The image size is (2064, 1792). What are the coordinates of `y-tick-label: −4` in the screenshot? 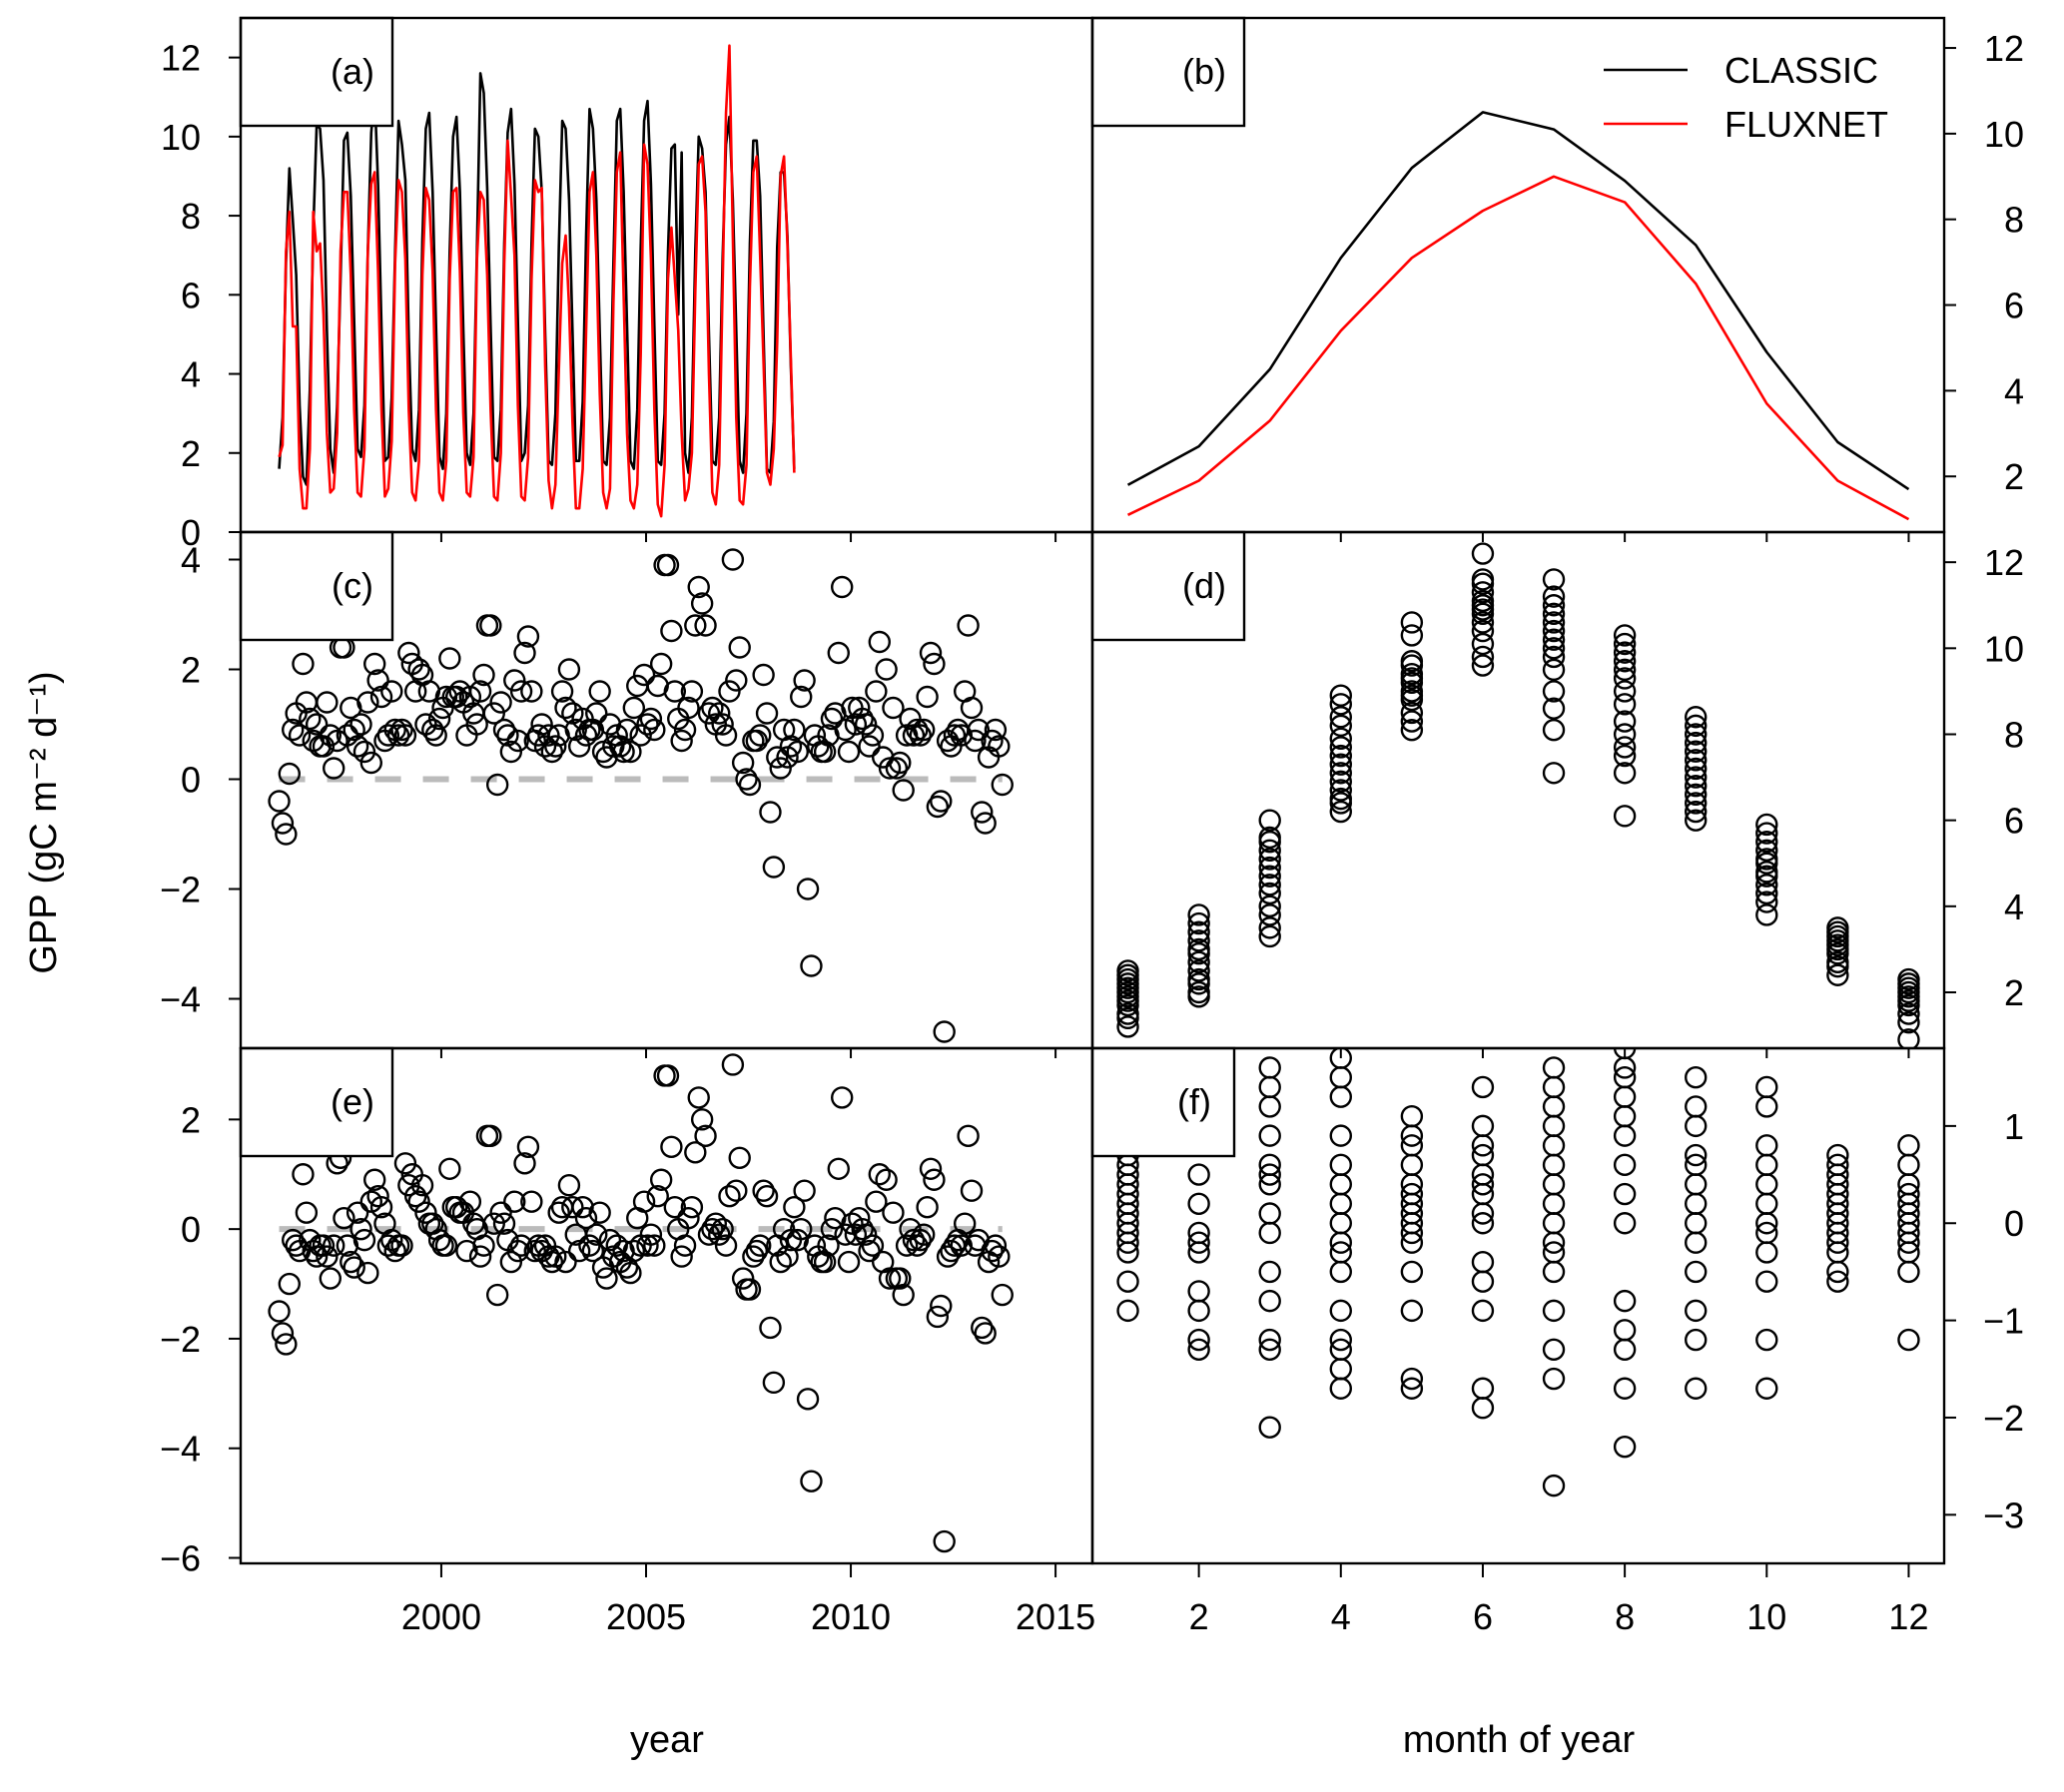 It's located at (180, 999).